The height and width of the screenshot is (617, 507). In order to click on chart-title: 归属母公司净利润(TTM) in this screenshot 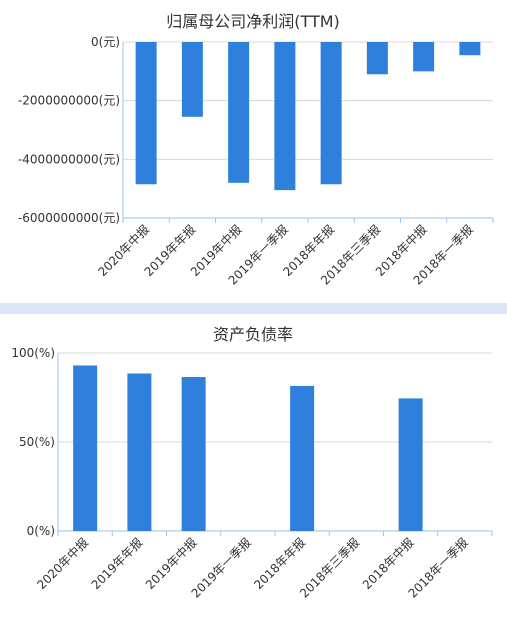, I will do `click(253, 21)`.